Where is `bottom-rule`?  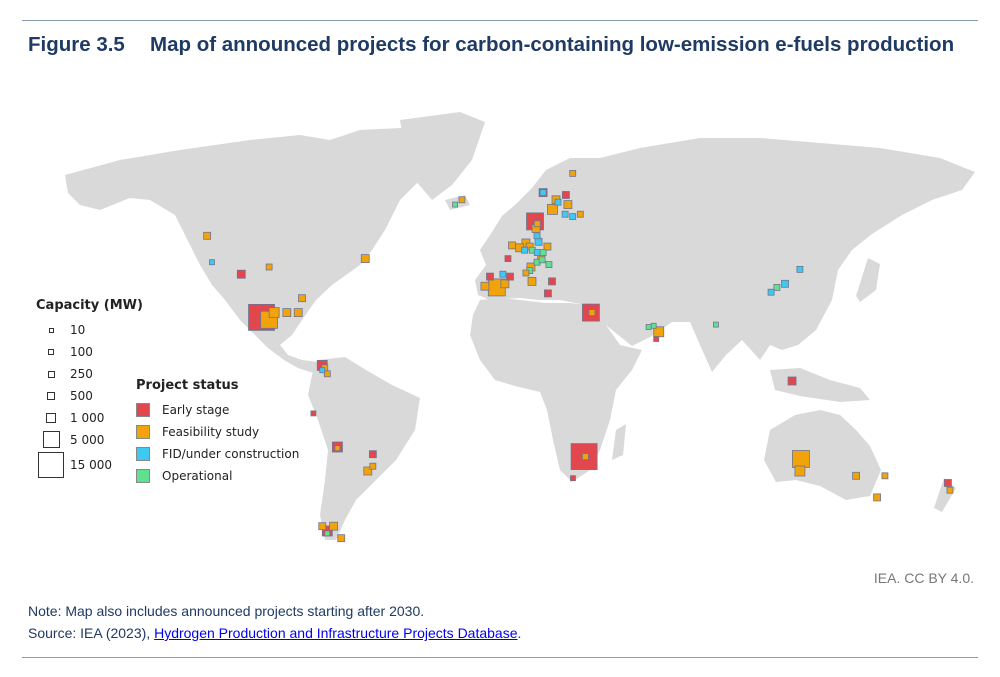 bottom-rule is located at coordinates (500, 657).